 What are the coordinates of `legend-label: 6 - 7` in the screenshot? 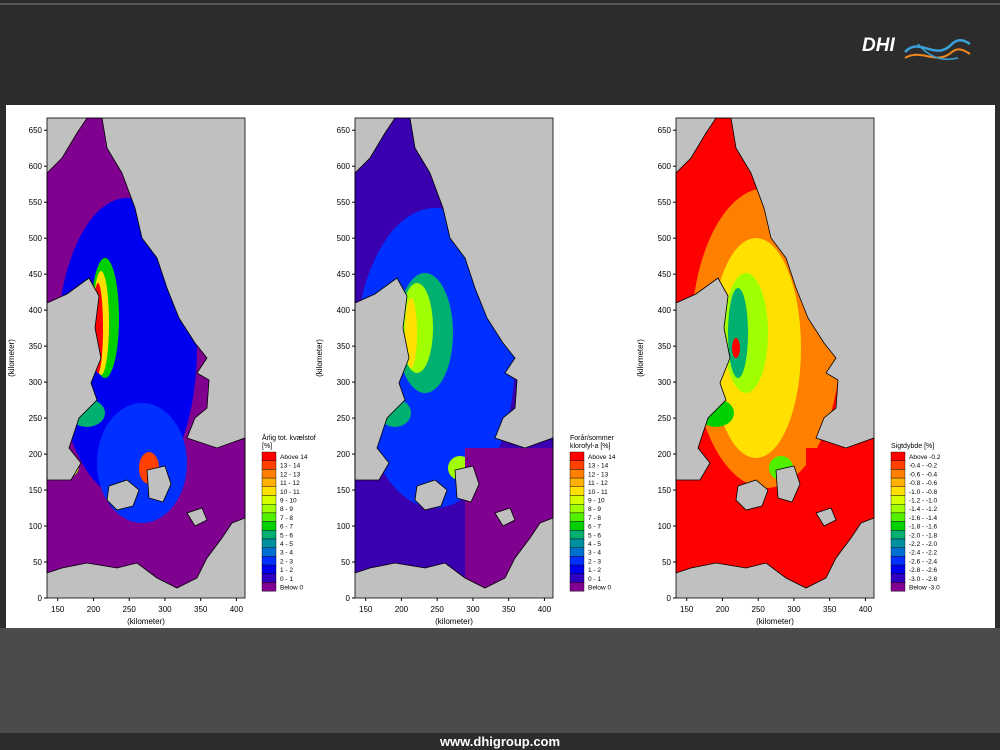 It's located at (286, 527).